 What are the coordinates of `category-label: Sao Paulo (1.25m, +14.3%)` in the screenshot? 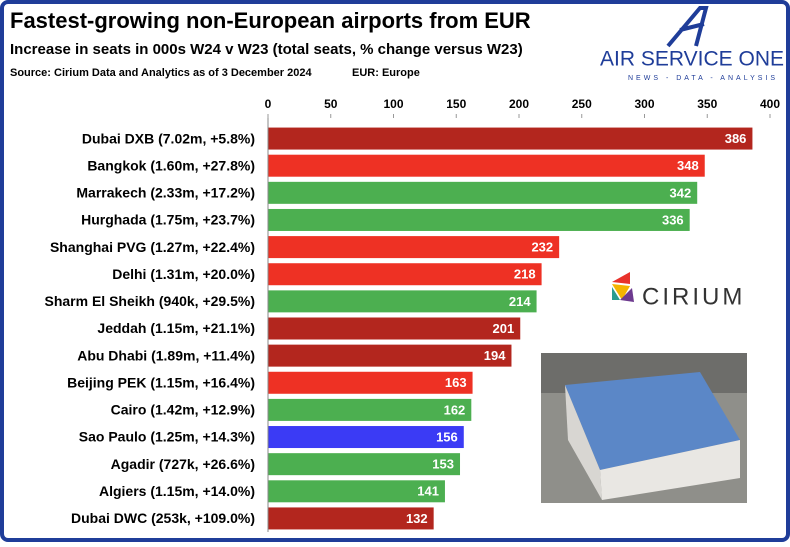 It's located at (167, 437).